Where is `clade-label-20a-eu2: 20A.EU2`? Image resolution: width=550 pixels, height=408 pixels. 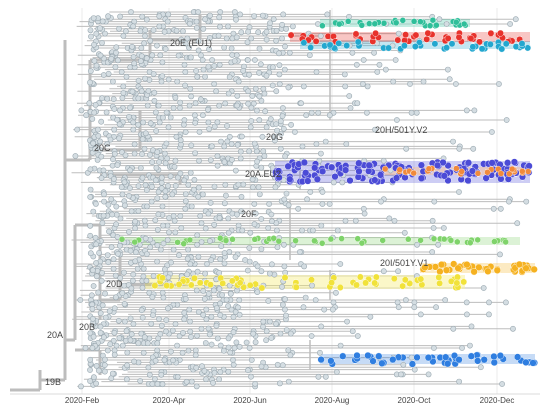 clade-label-20a-eu2: 20A.EU2 is located at coordinates (263, 174).